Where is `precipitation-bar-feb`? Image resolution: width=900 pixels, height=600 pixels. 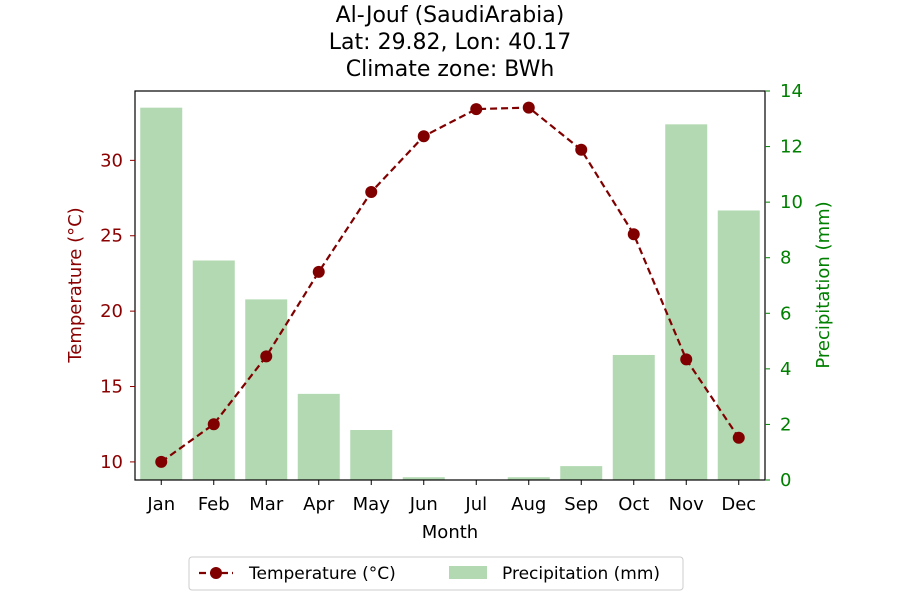 precipitation-bar-feb is located at coordinates (213, 370).